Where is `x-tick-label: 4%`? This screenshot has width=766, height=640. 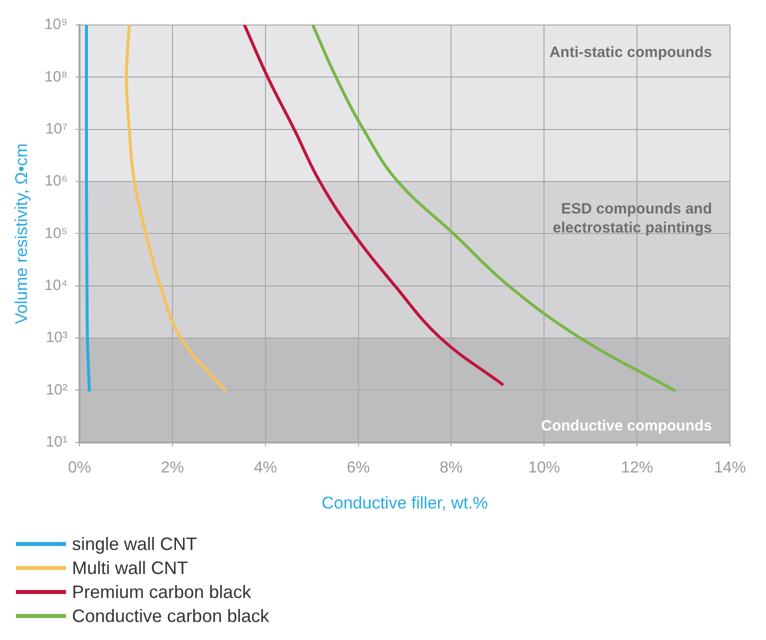 x-tick-label: 4% is located at coordinates (265, 467).